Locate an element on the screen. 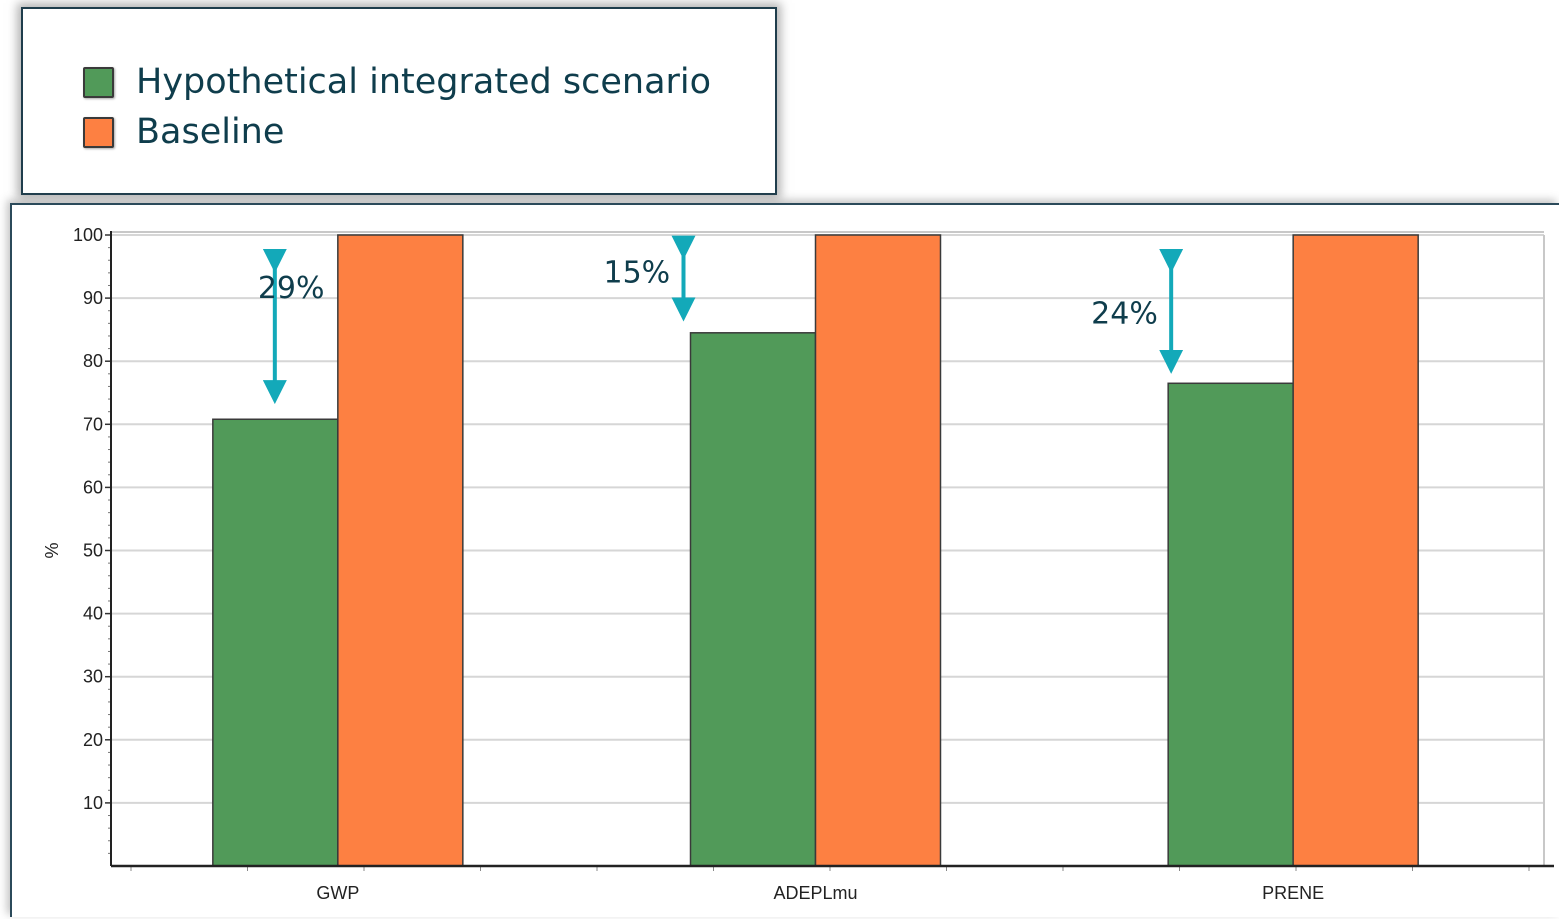  legend-label-baseline: Baseline is located at coordinates (210, 132).